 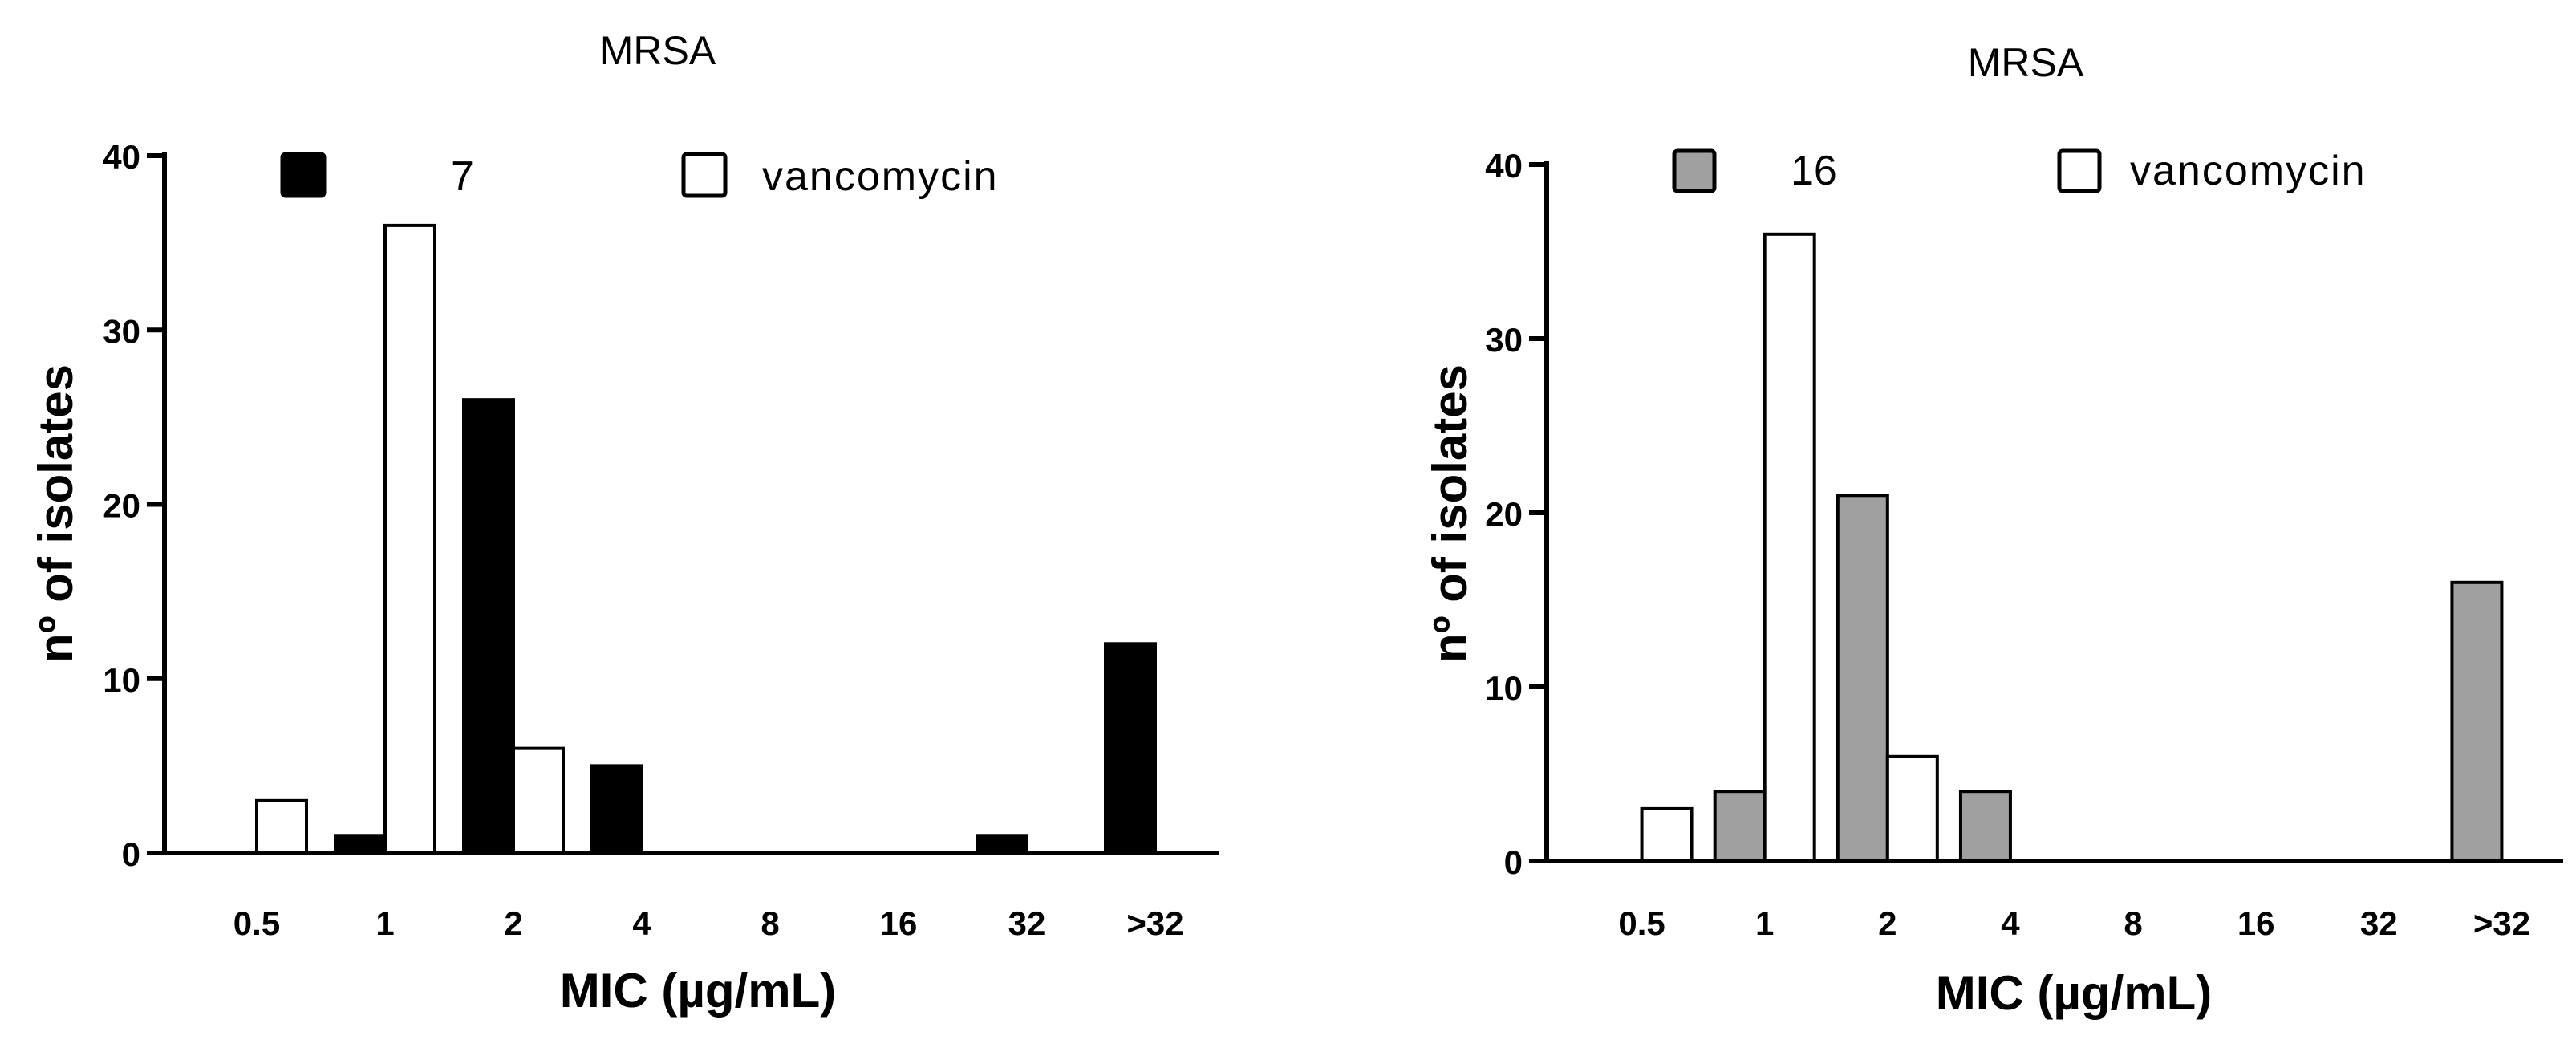 I want to click on legend-label: 16, so click(x=1814, y=171).